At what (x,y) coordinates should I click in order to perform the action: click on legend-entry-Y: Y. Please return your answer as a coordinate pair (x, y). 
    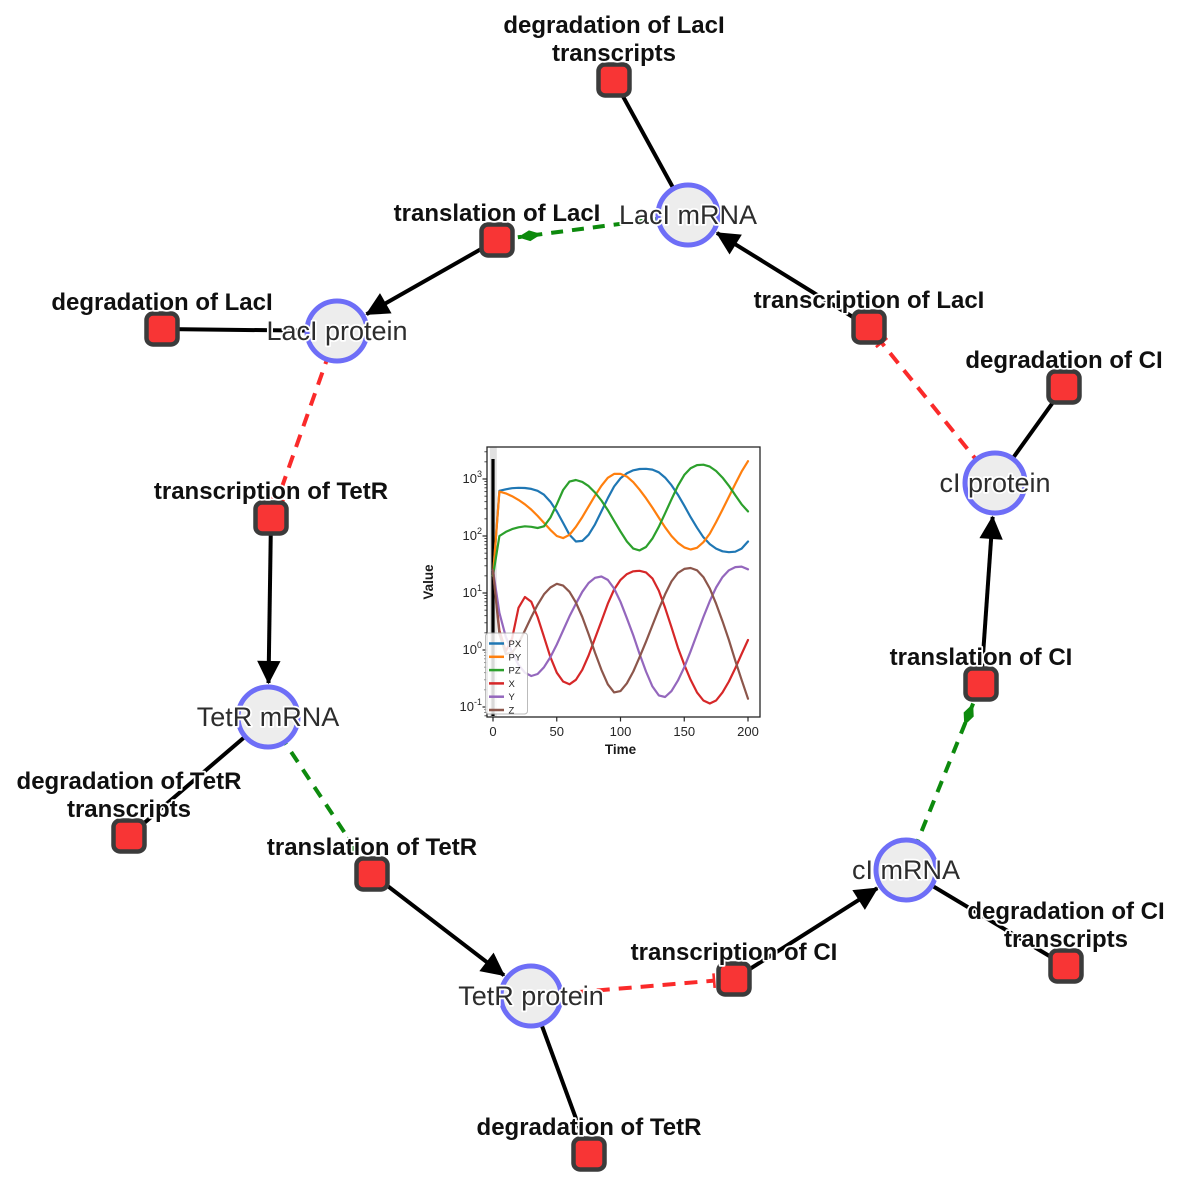
    Looking at the image, I should click on (512, 697).